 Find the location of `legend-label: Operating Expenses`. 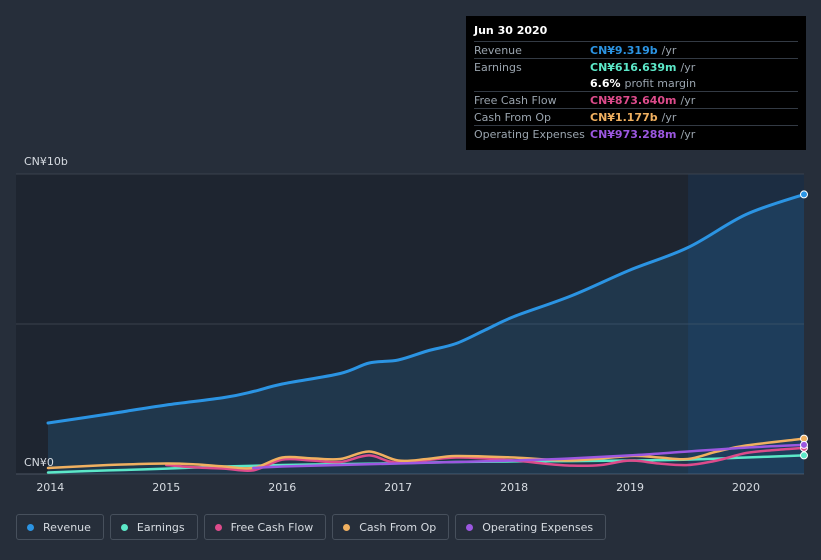

legend-label: Operating Expenses is located at coordinates (538, 527).